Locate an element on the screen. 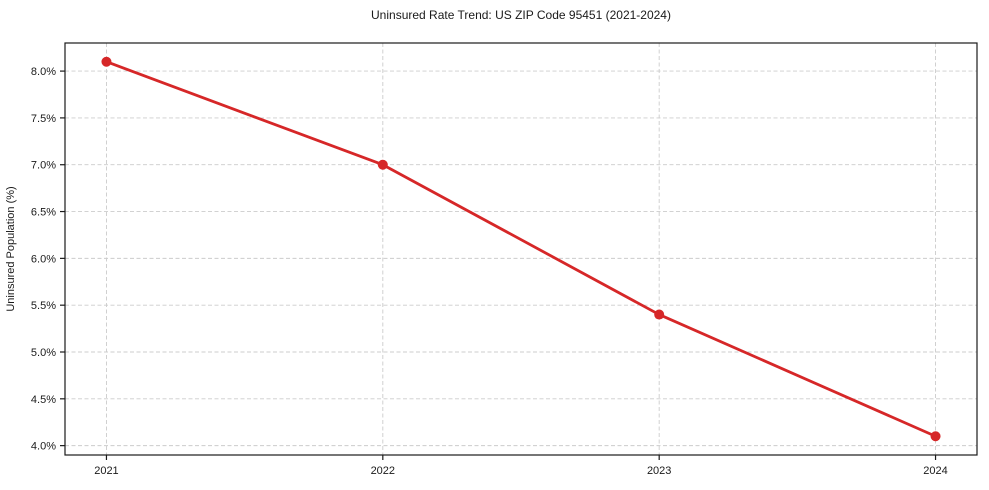 This screenshot has height=490, width=989. y-tick-label: 7.5% is located at coordinates (43, 119).